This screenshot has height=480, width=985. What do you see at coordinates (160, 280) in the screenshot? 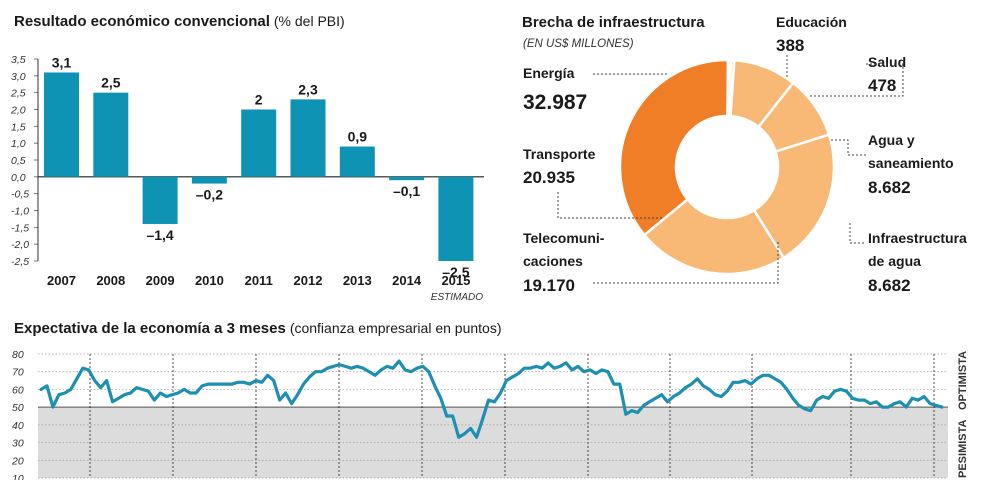
I see `bar-category-label: 2009` at bounding box center [160, 280].